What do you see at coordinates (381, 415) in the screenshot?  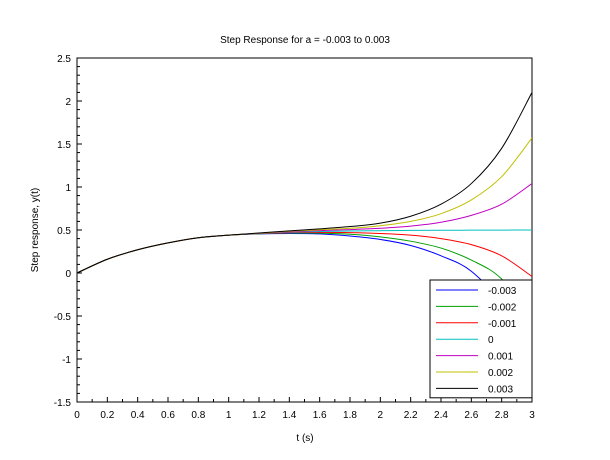 I see `x-tick-label: 2` at bounding box center [381, 415].